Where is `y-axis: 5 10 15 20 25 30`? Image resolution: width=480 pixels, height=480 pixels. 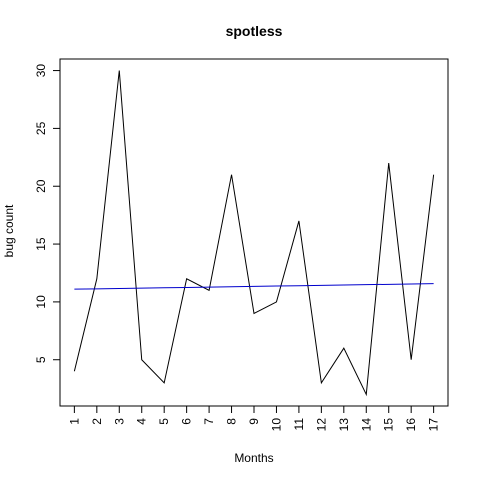 y-axis: 5 10 15 20 25 30 is located at coordinates (47, 213).